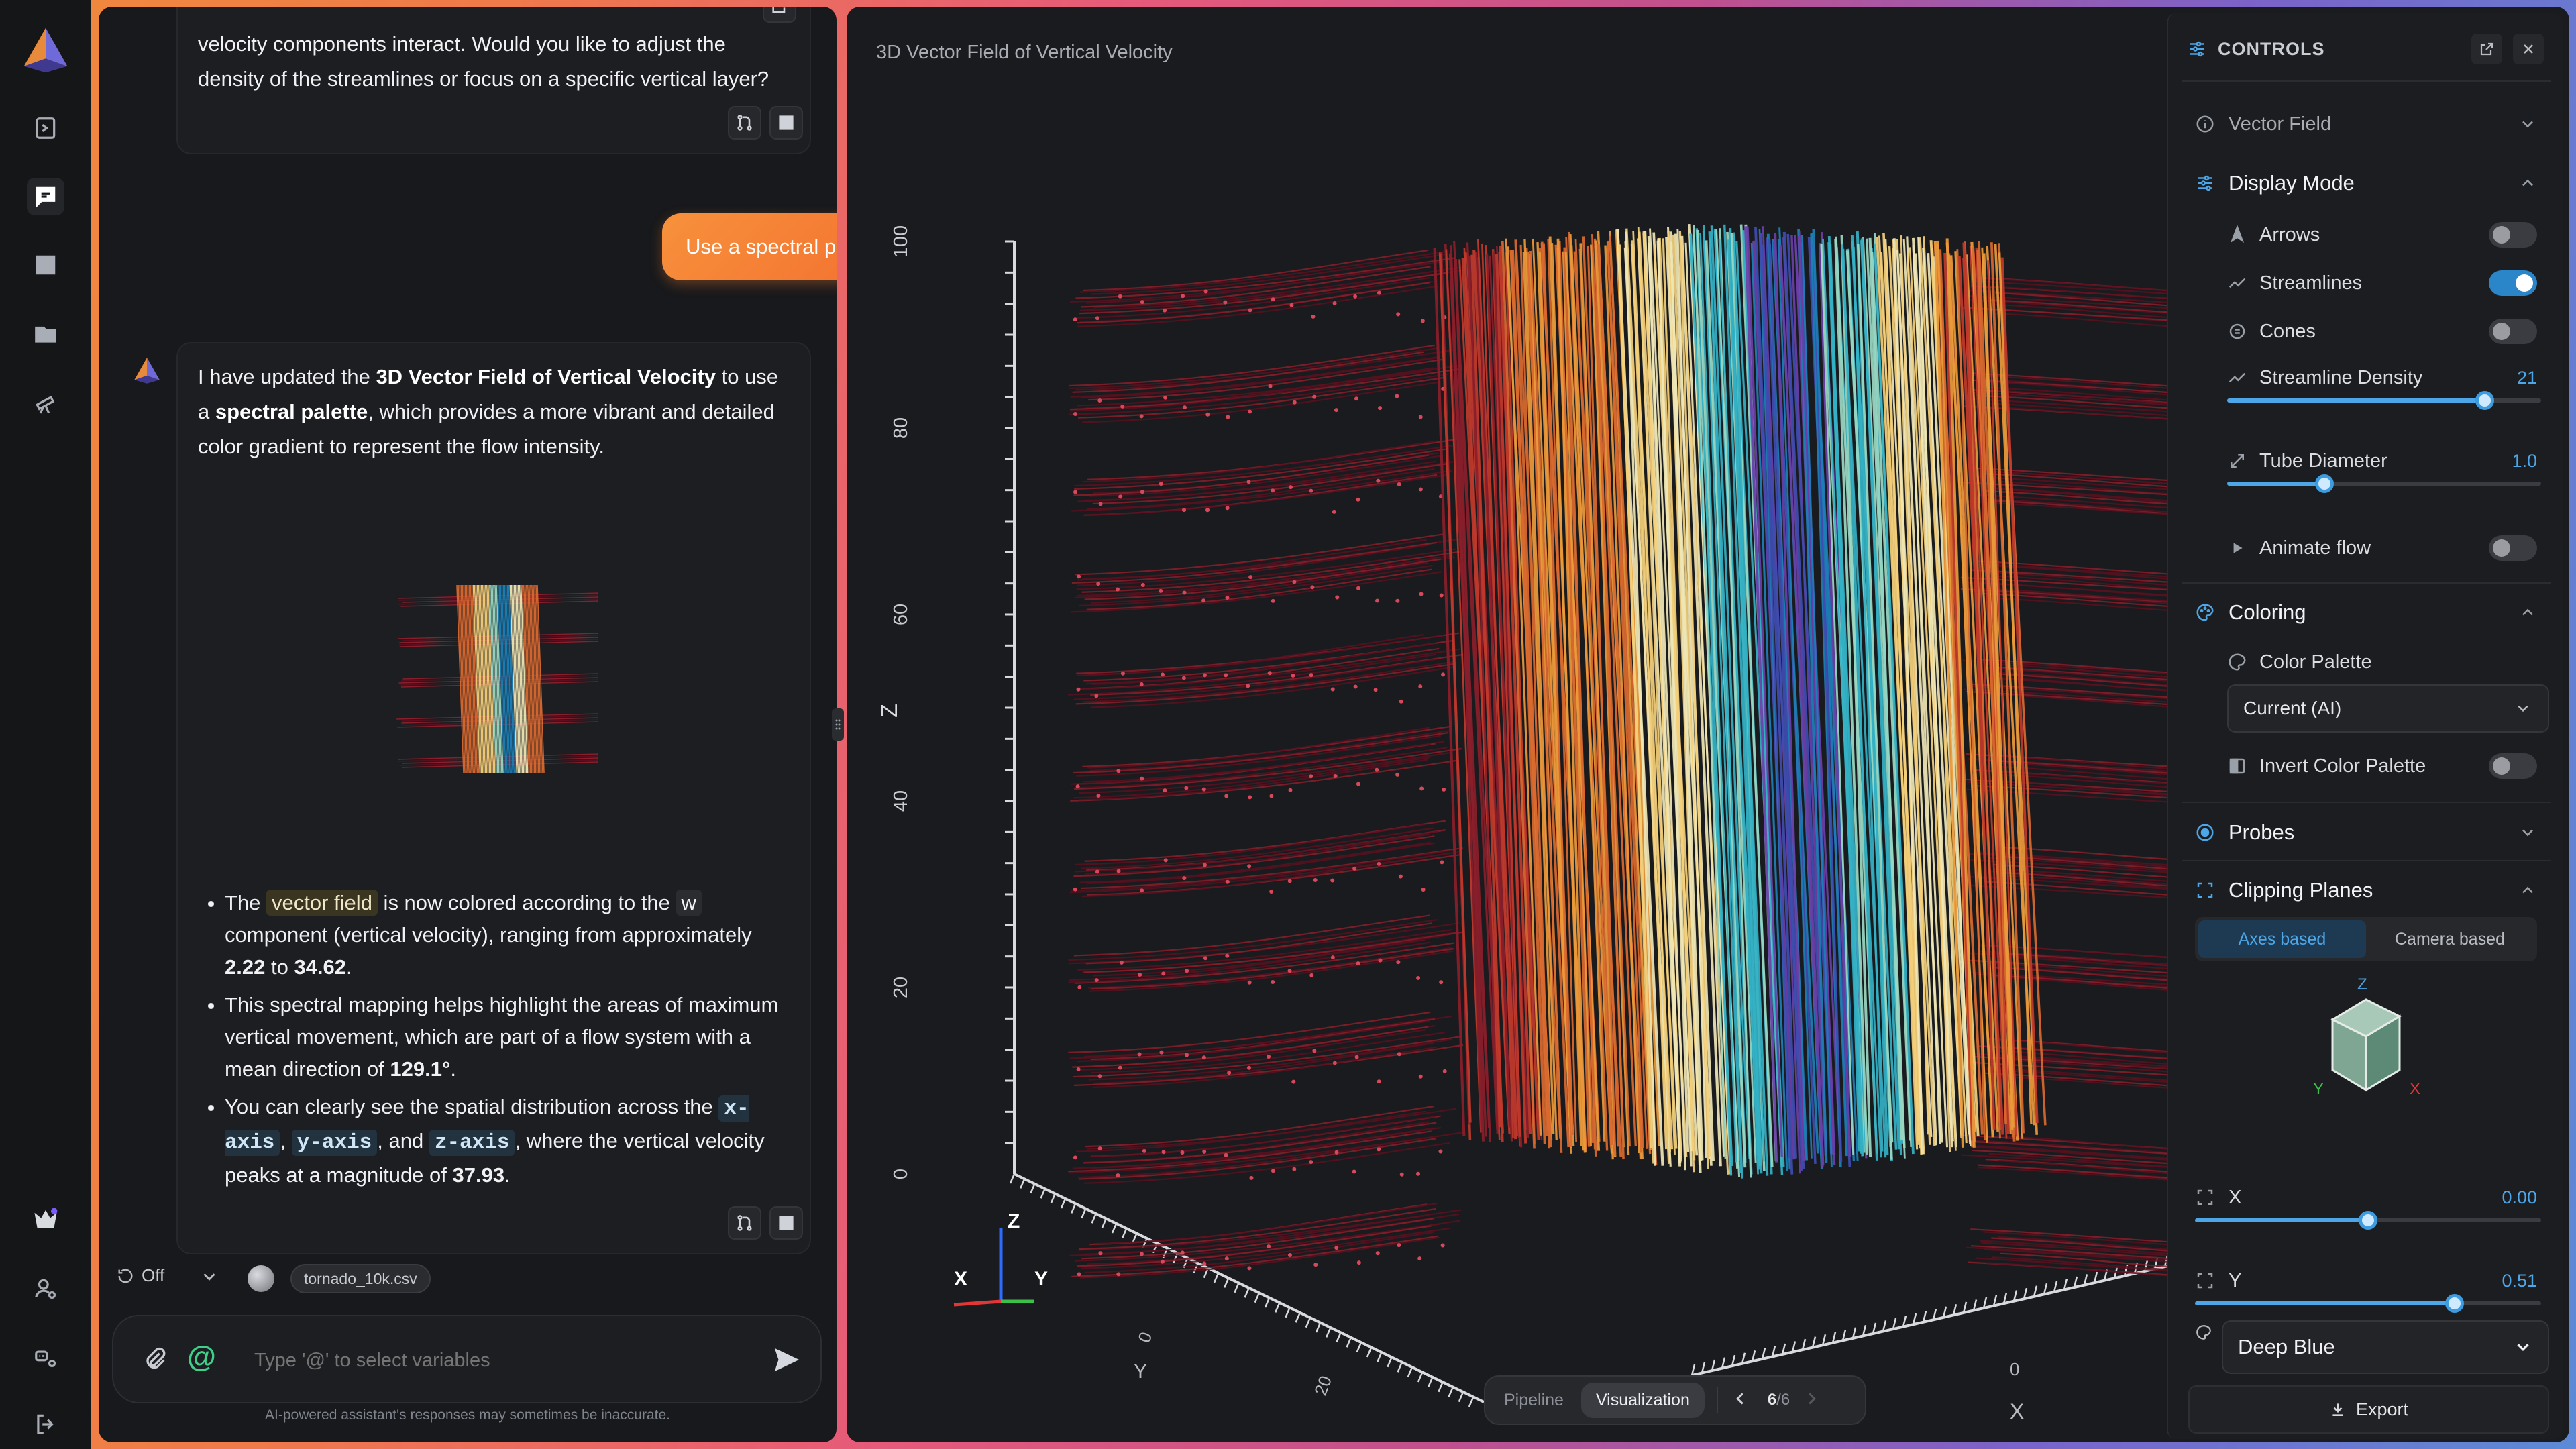  What do you see at coordinates (45, 402) in the screenshot?
I see `telescope-icon` at bounding box center [45, 402].